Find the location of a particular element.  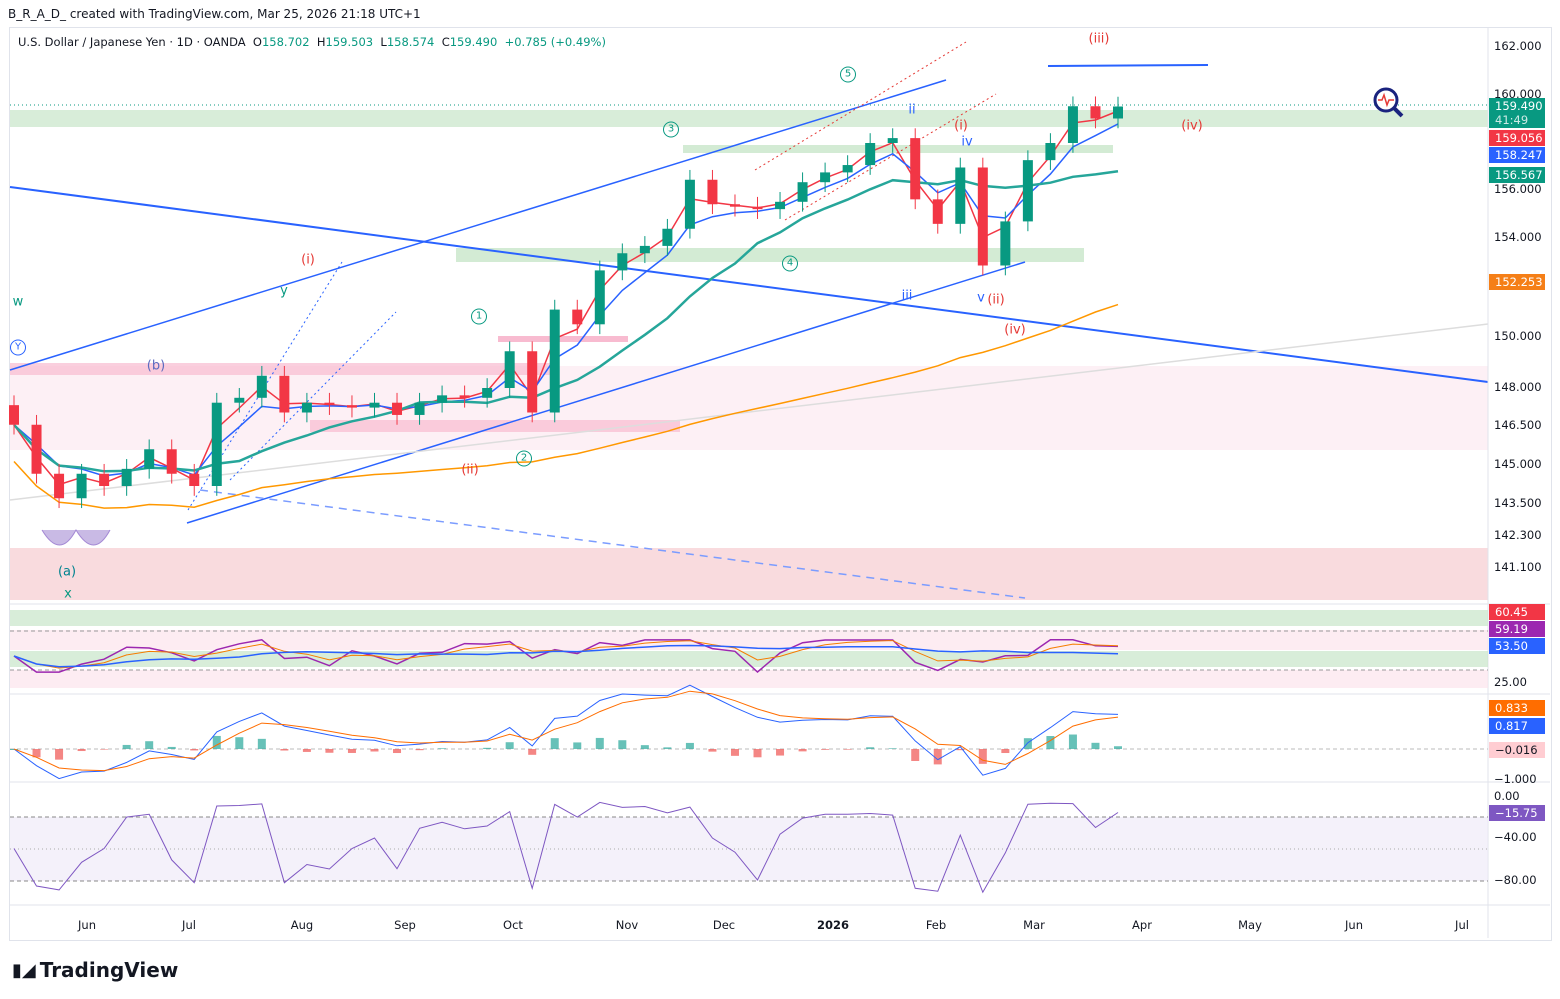

time-tick: Oct is located at coordinates (513, 925).